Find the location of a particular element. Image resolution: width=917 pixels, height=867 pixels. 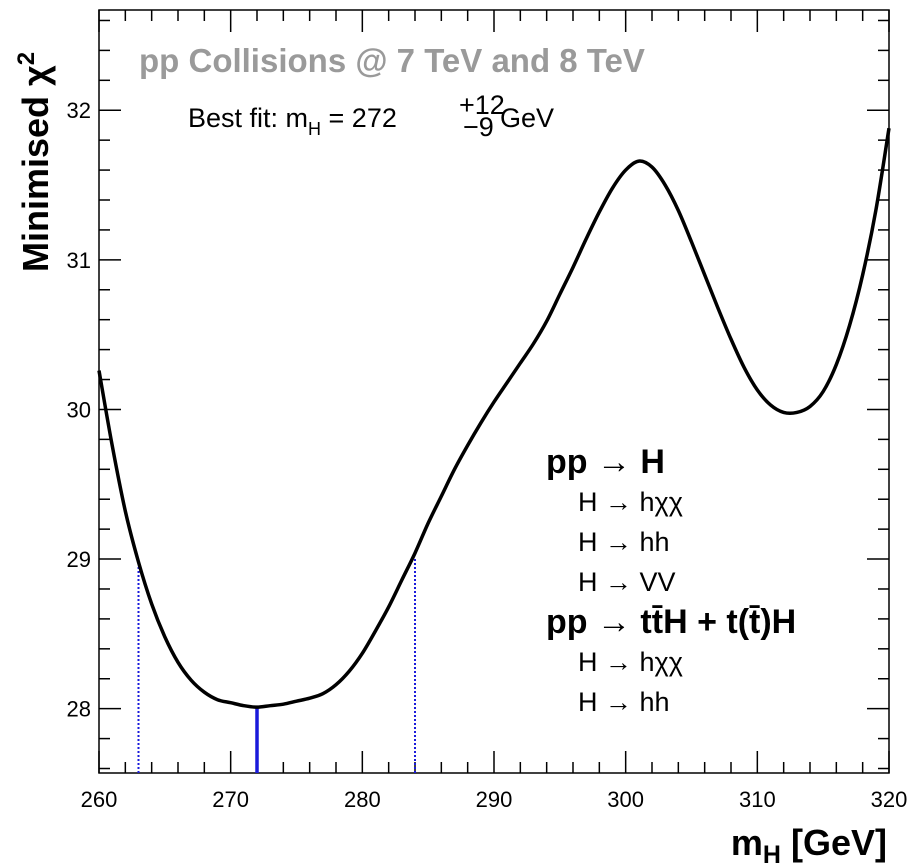

y-tick-label: 28 is located at coordinates (79, 709).